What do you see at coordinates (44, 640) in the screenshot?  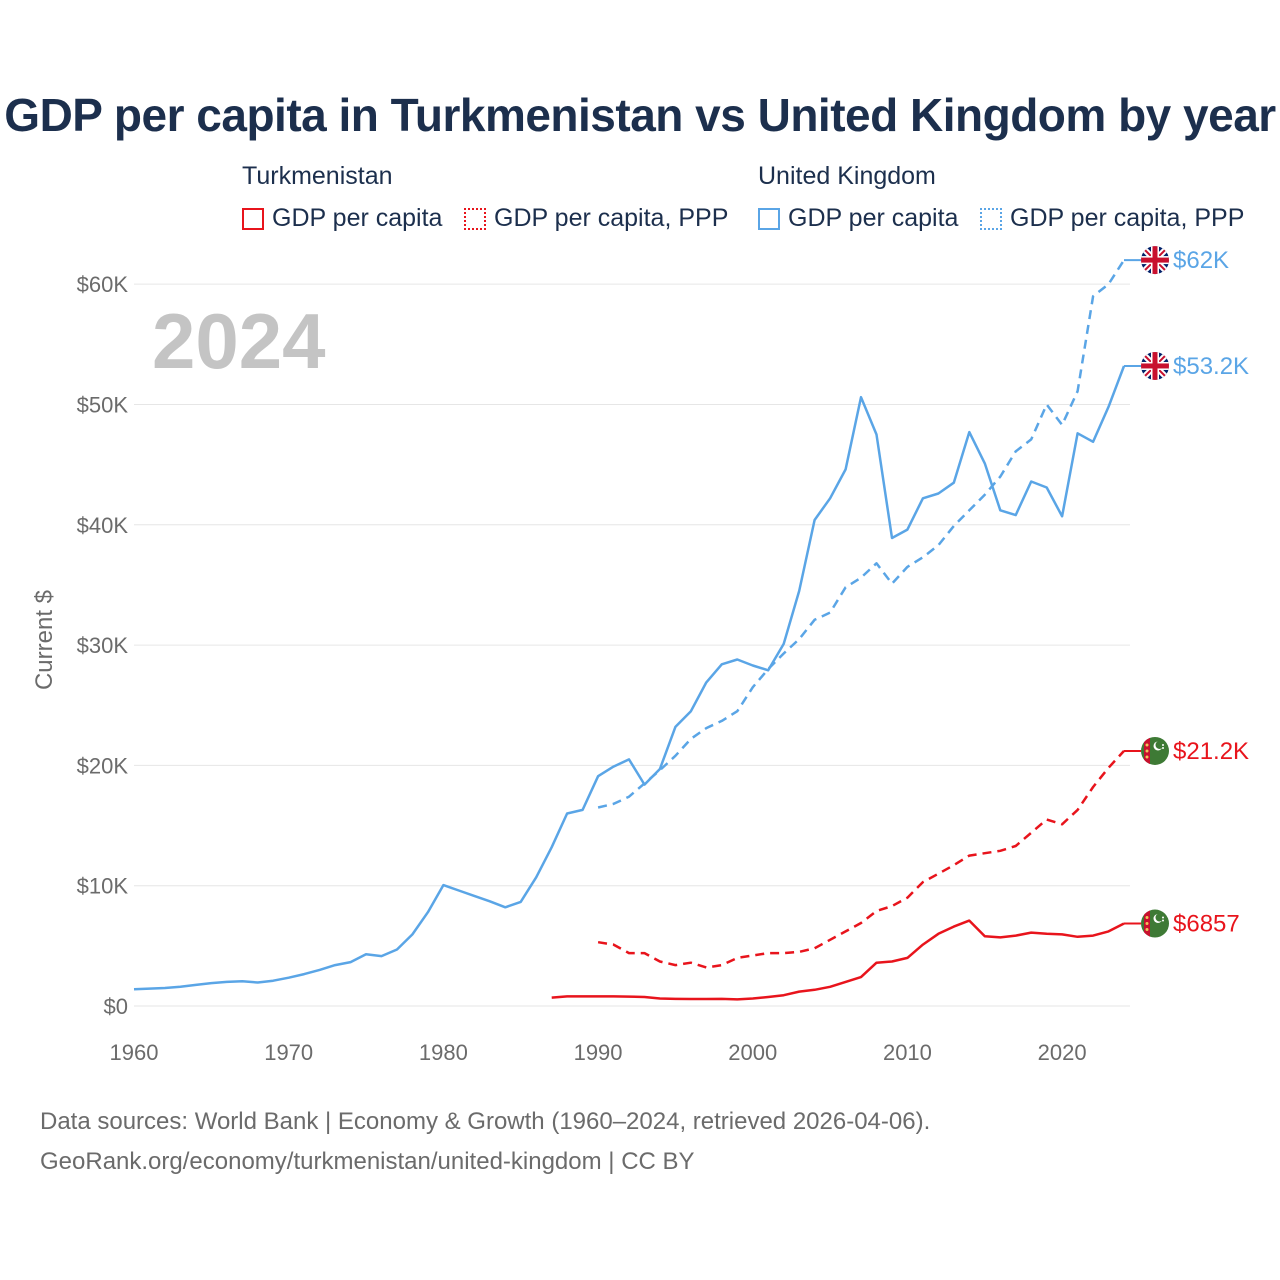 I see `y-axis-label: Current $` at bounding box center [44, 640].